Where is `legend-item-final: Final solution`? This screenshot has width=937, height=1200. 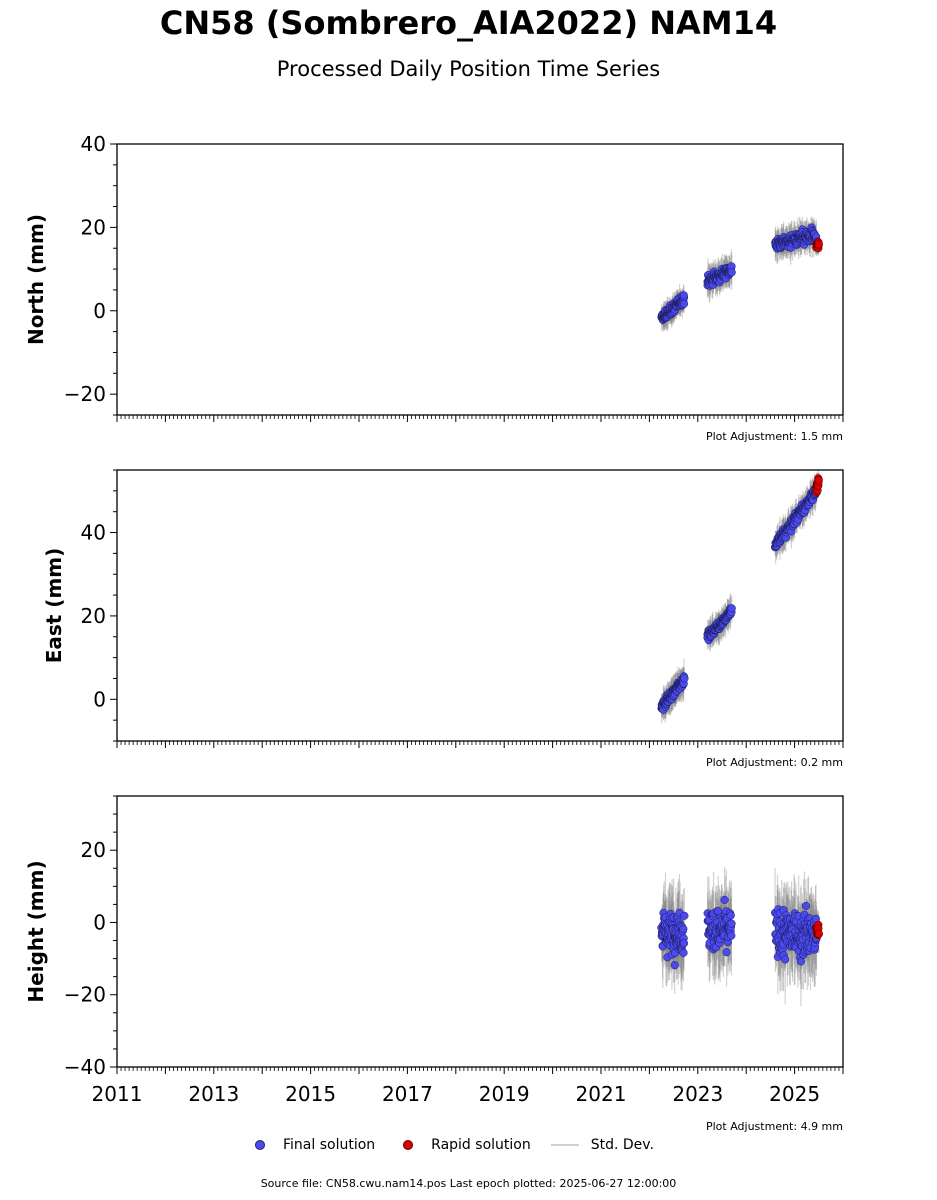 legend-item-final: Final solution is located at coordinates (315, 1145).